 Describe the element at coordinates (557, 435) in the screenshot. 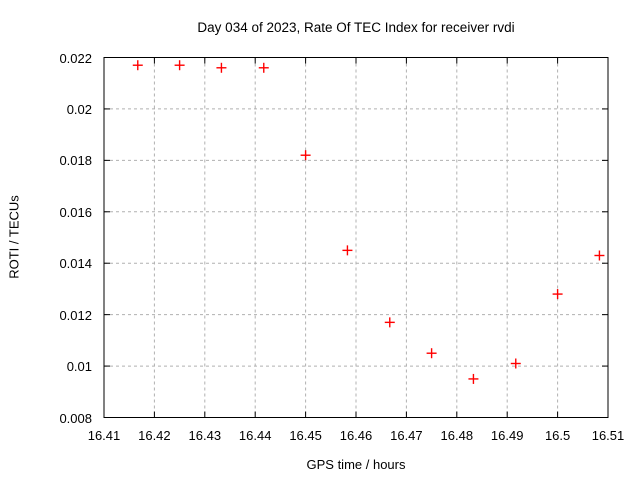

I see `x-tick-label: 16.5` at that location.